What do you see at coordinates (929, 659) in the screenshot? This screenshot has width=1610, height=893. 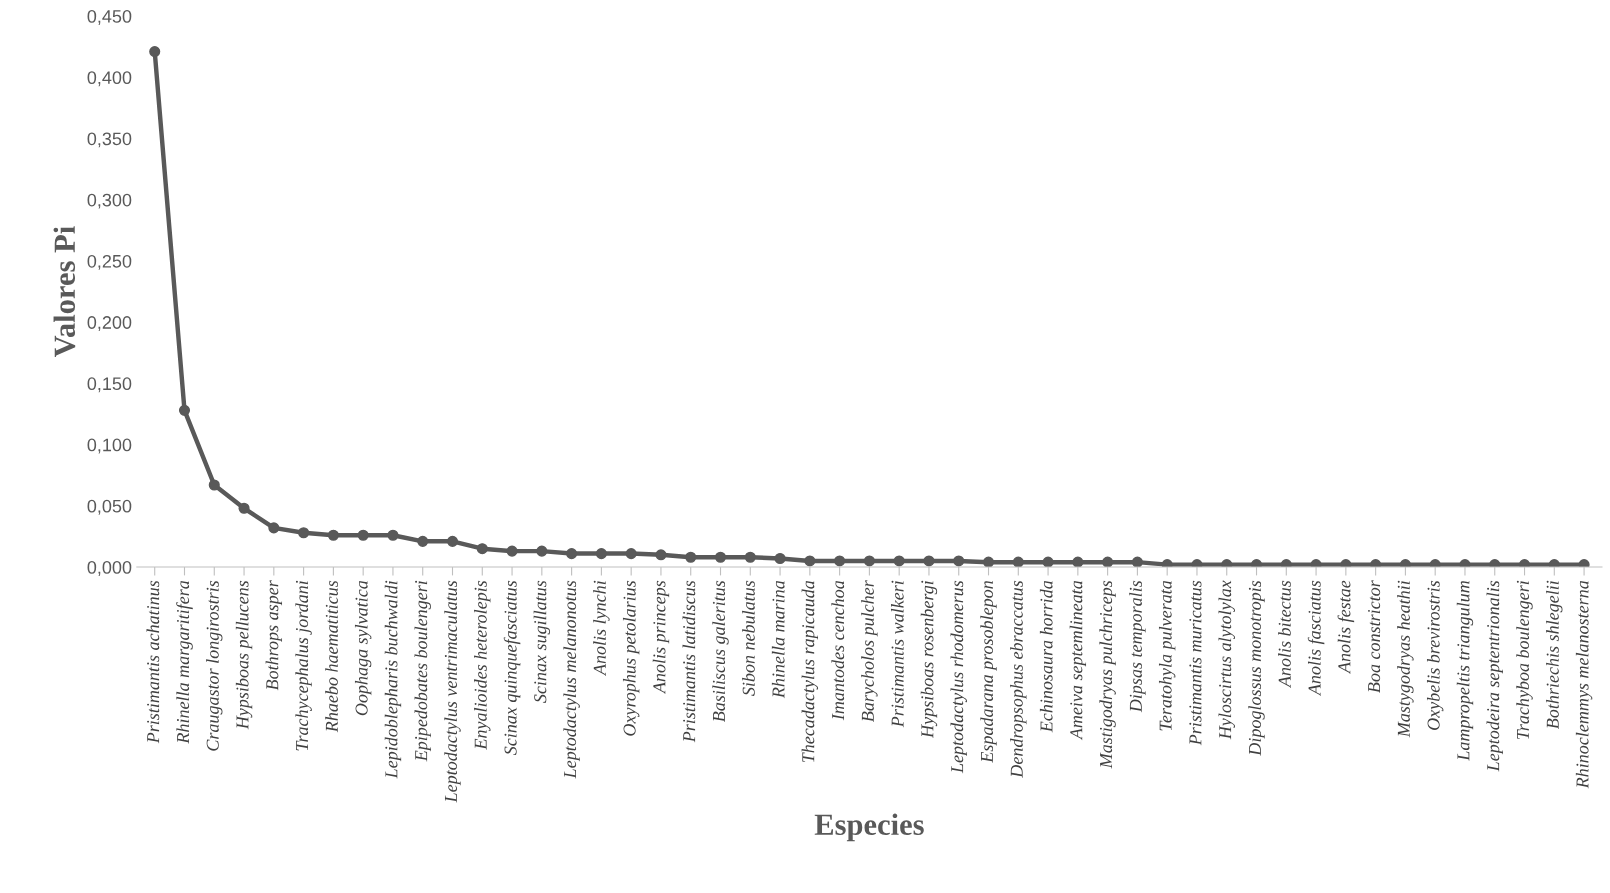 I see `x-tick-label: Hypsiboas rosenbergi` at bounding box center [929, 659].